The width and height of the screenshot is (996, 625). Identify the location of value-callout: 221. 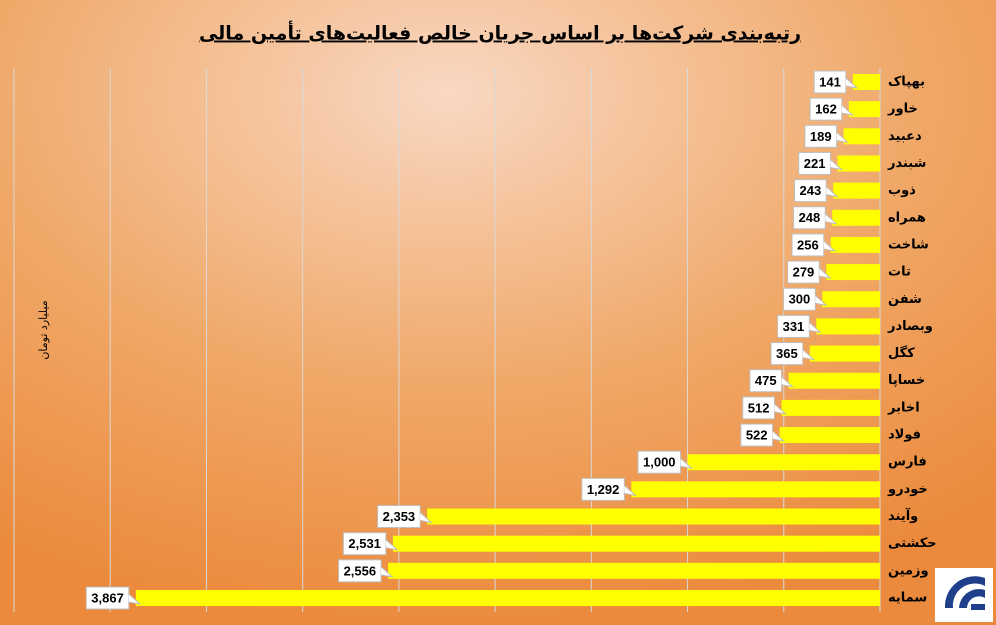
(821, 163).